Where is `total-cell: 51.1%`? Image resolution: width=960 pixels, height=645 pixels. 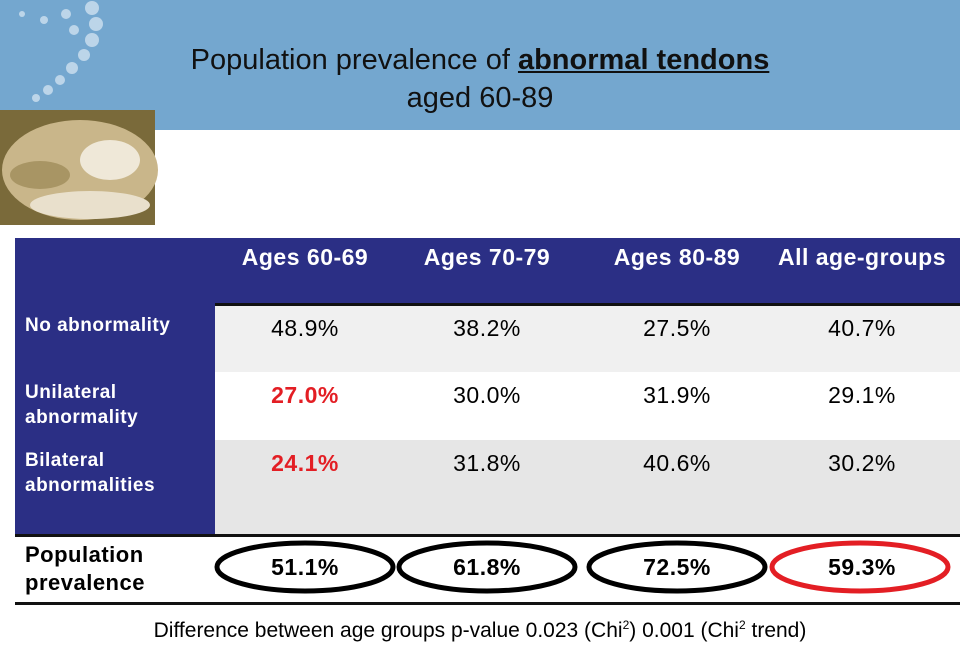 total-cell: 51.1% is located at coordinates (305, 567).